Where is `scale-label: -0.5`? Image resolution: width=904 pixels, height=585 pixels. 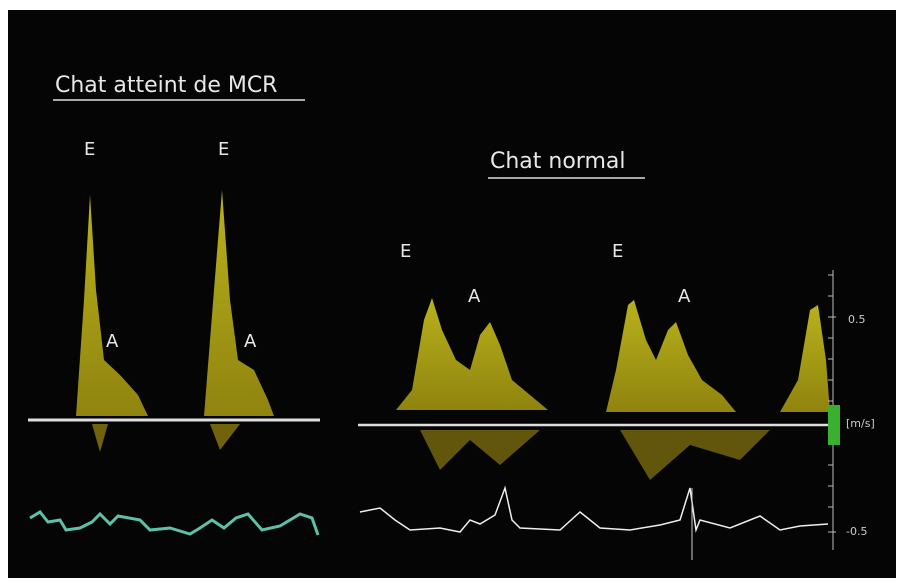
scale-label: -0.5 is located at coordinates (856, 531).